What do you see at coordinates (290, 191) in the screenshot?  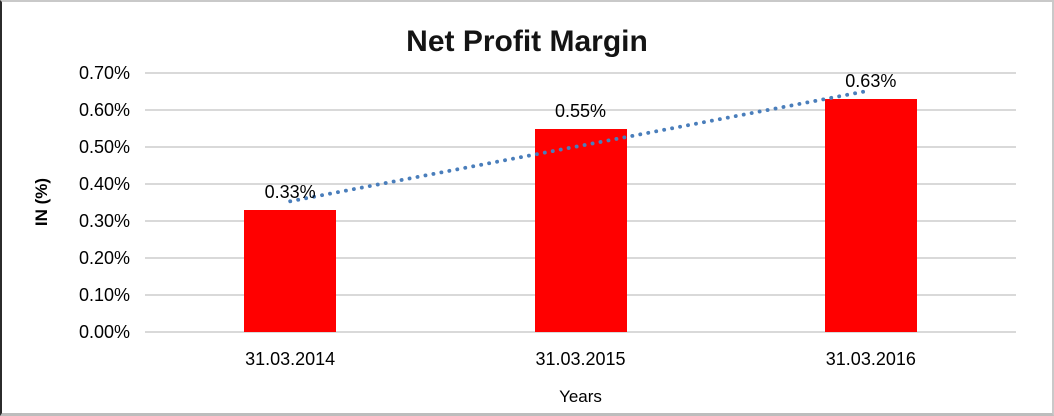 I see `bar-value-label: 0.33%` at bounding box center [290, 191].